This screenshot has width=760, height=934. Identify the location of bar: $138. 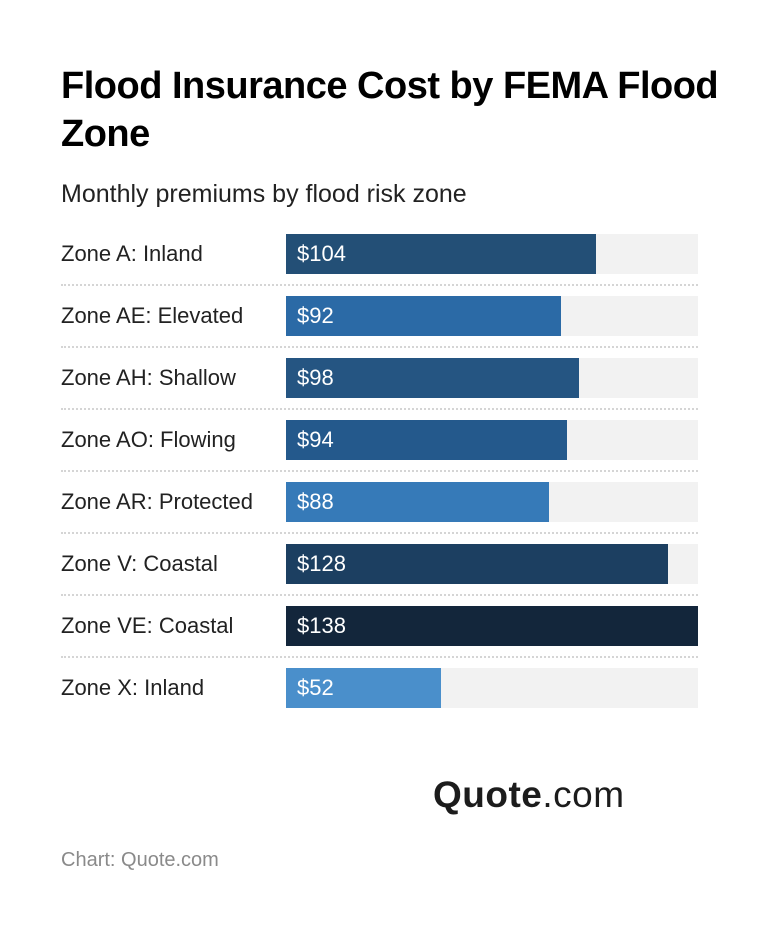
(492, 626).